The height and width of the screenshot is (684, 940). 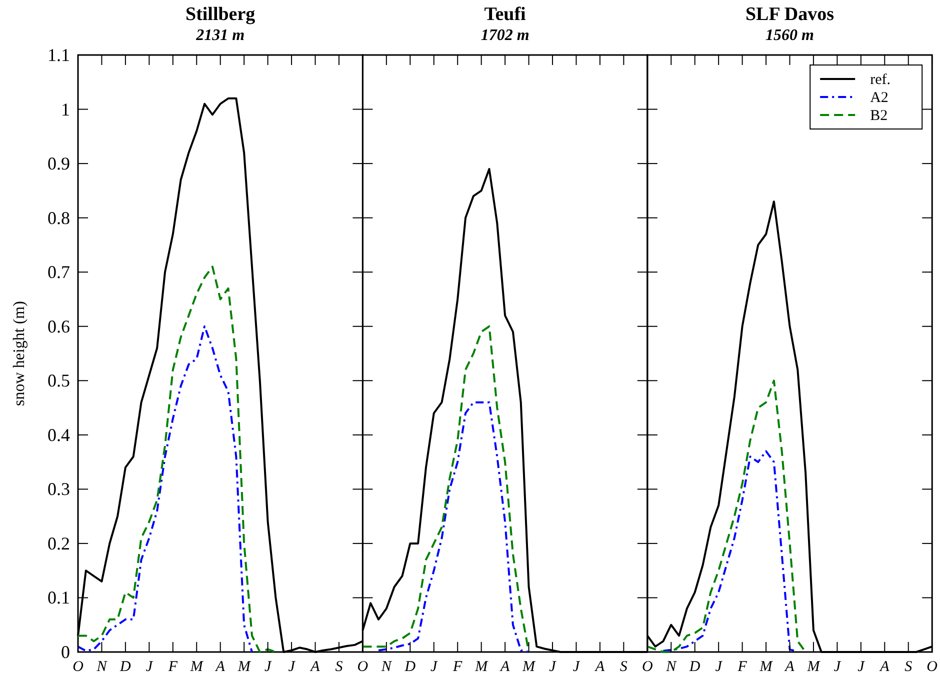 I want to click on y-tick-label: 0.1, so click(x=59, y=598).